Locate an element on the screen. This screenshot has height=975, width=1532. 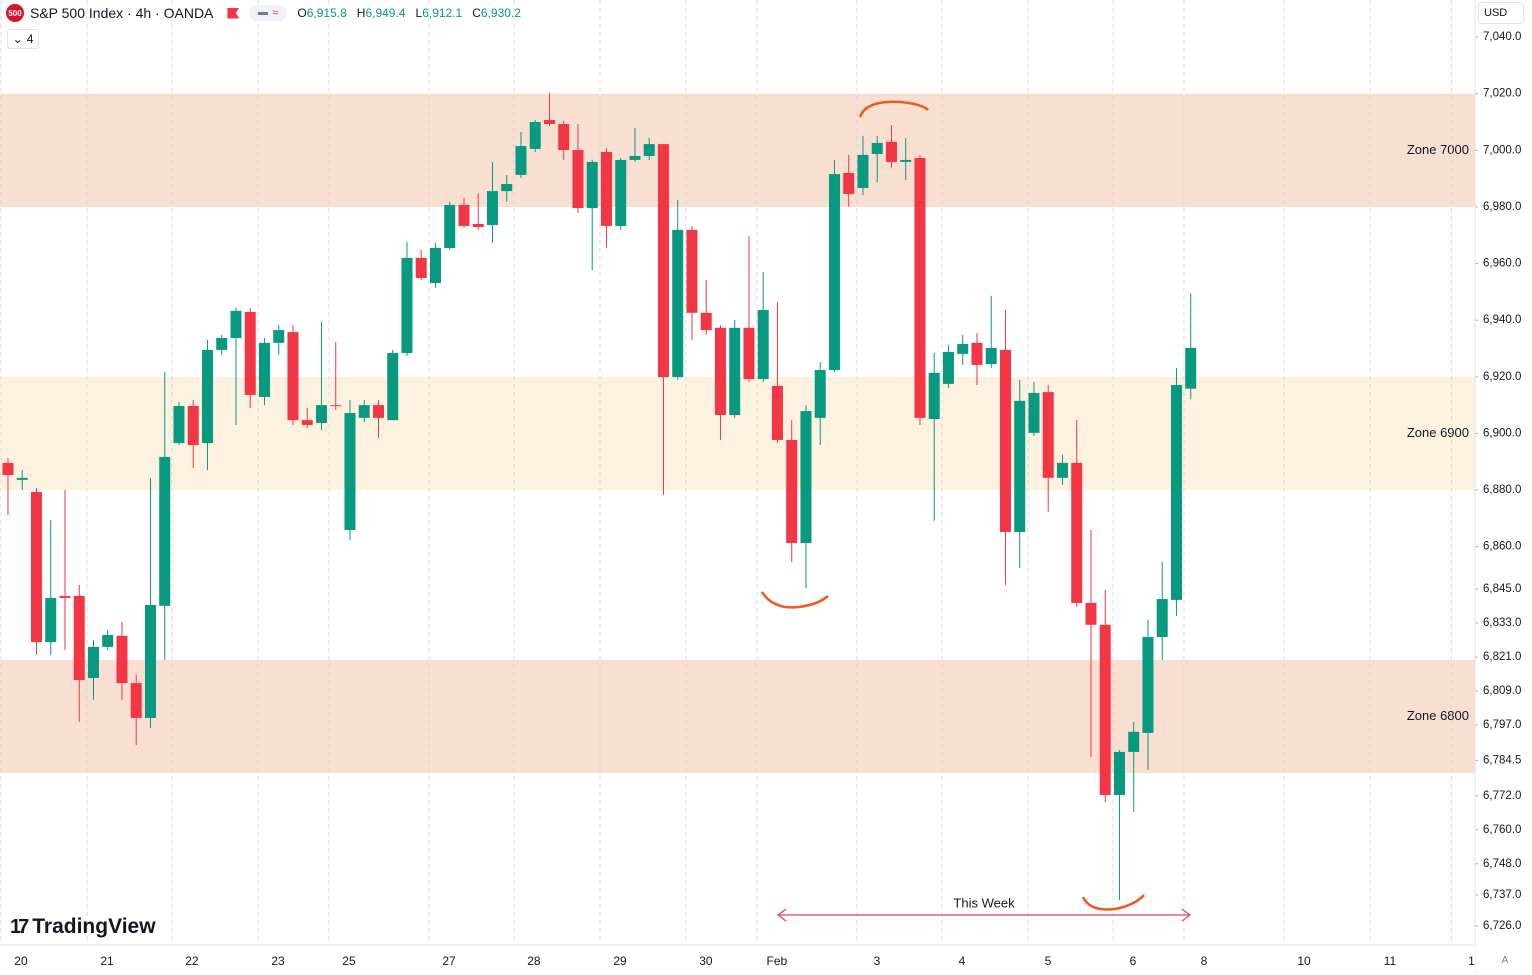
brand: 17 TradingView is located at coordinates (83, 927).